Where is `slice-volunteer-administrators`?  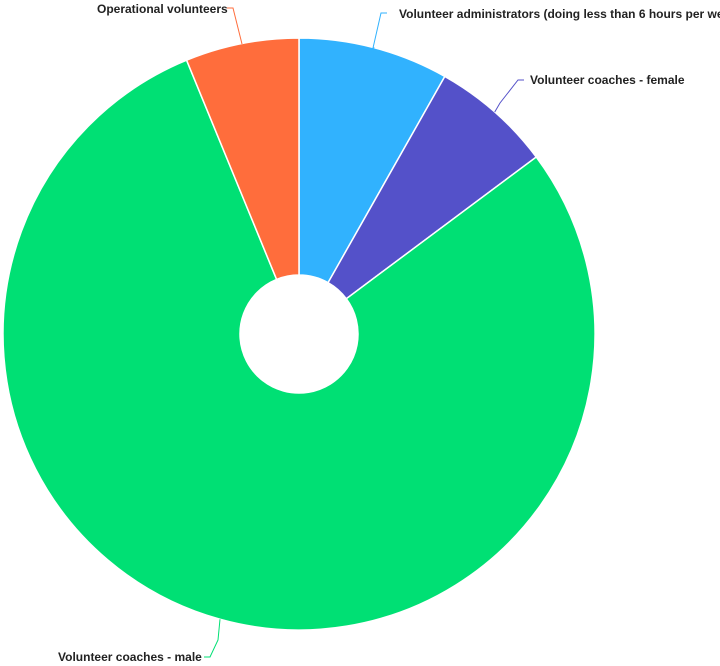
slice-volunteer-administrators is located at coordinates (372, 160).